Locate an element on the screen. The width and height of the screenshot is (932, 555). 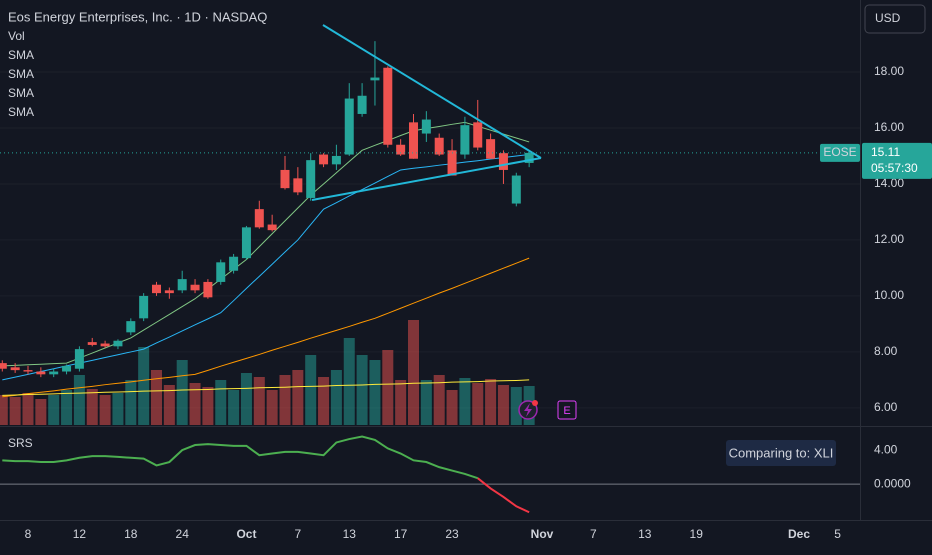
srs-line is located at coordinates (240, 457).